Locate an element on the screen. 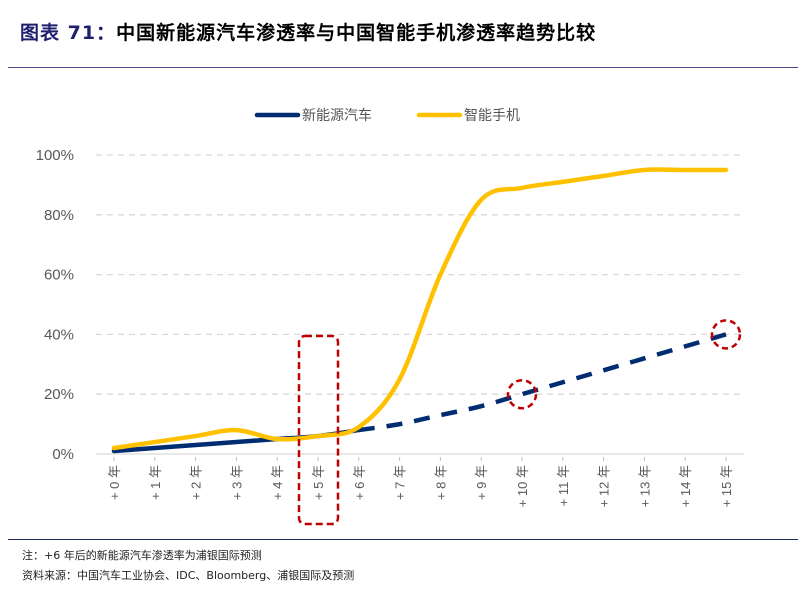  title-text: 中国新能源汽车渗透率与中国智能手机渗透率趋势比较 is located at coordinates (356, 33).